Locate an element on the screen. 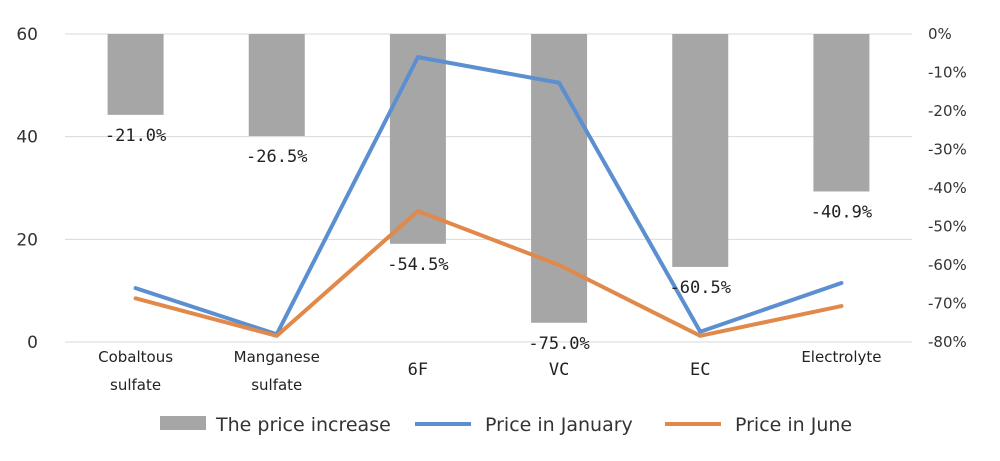  bar-data-label: -21.0% is located at coordinates (135, 136).